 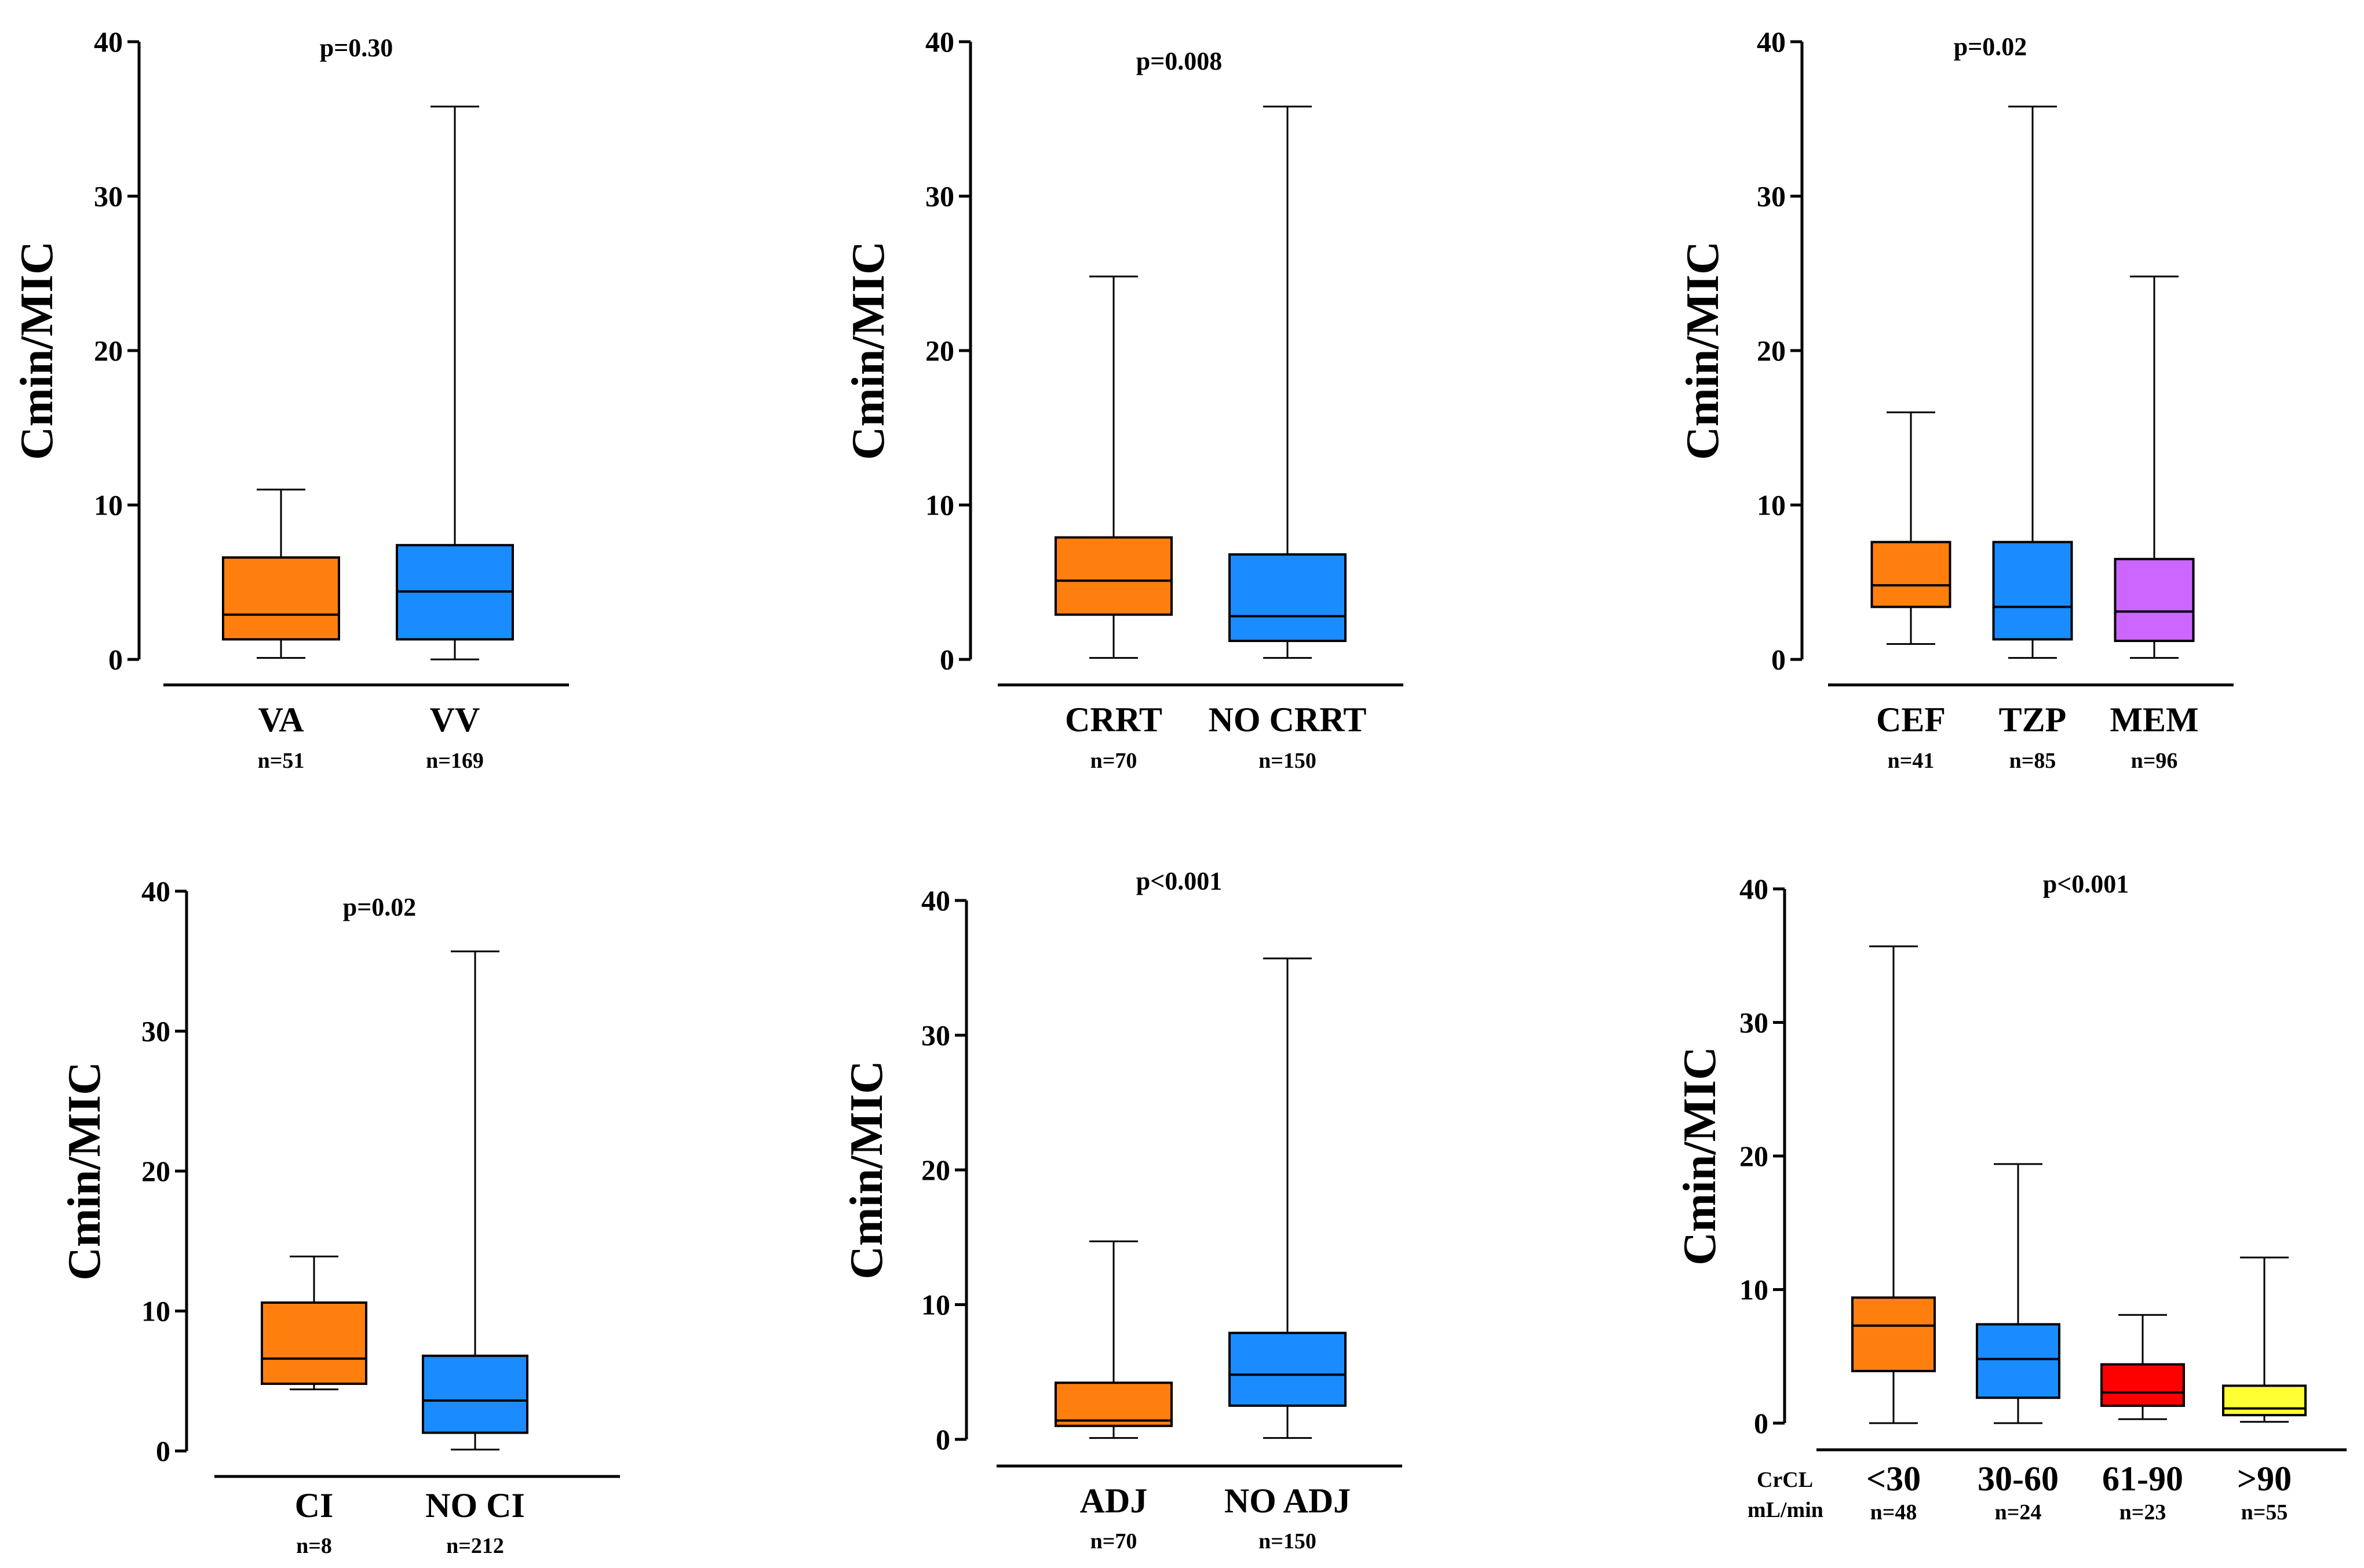 I want to click on box-TZP, so click(x=2033, y=382).